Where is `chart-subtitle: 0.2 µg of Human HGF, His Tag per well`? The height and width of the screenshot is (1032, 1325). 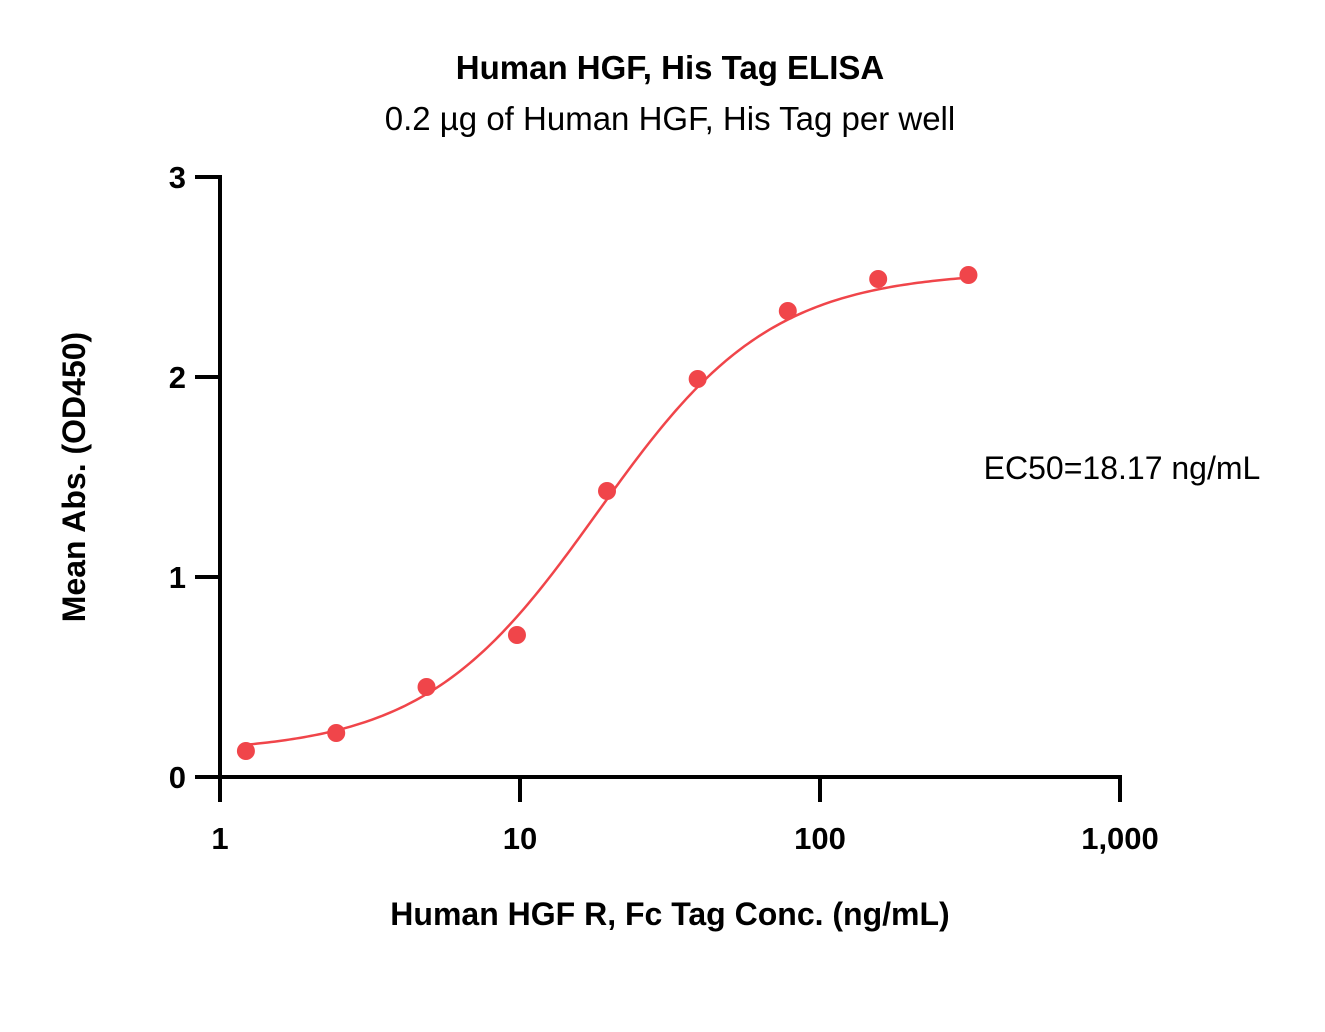
chart-subtitle: 0.2 µg of Human HGF, His Tag per well is located at coordinates (670, 118).